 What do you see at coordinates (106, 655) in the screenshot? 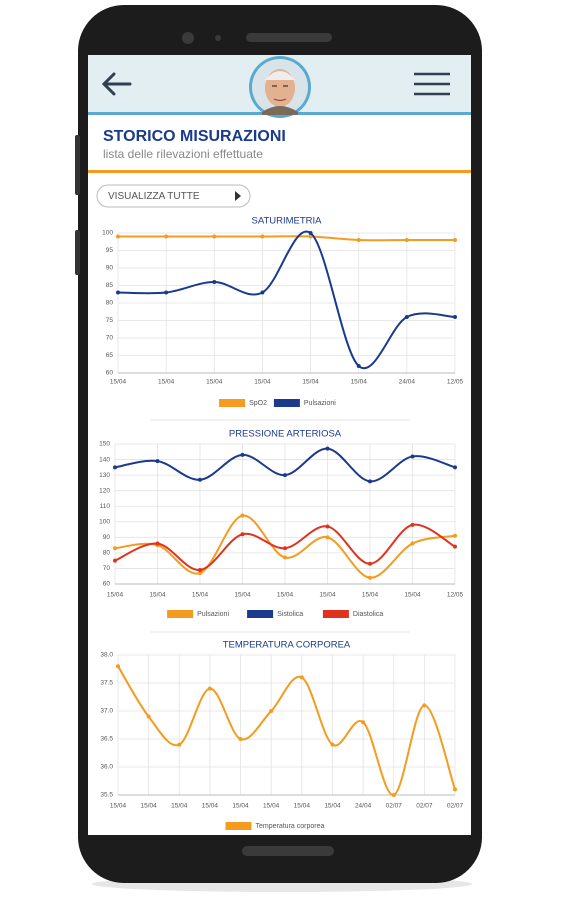
I see `y-tick-label: 38.0` at bounding box center [106, 655].